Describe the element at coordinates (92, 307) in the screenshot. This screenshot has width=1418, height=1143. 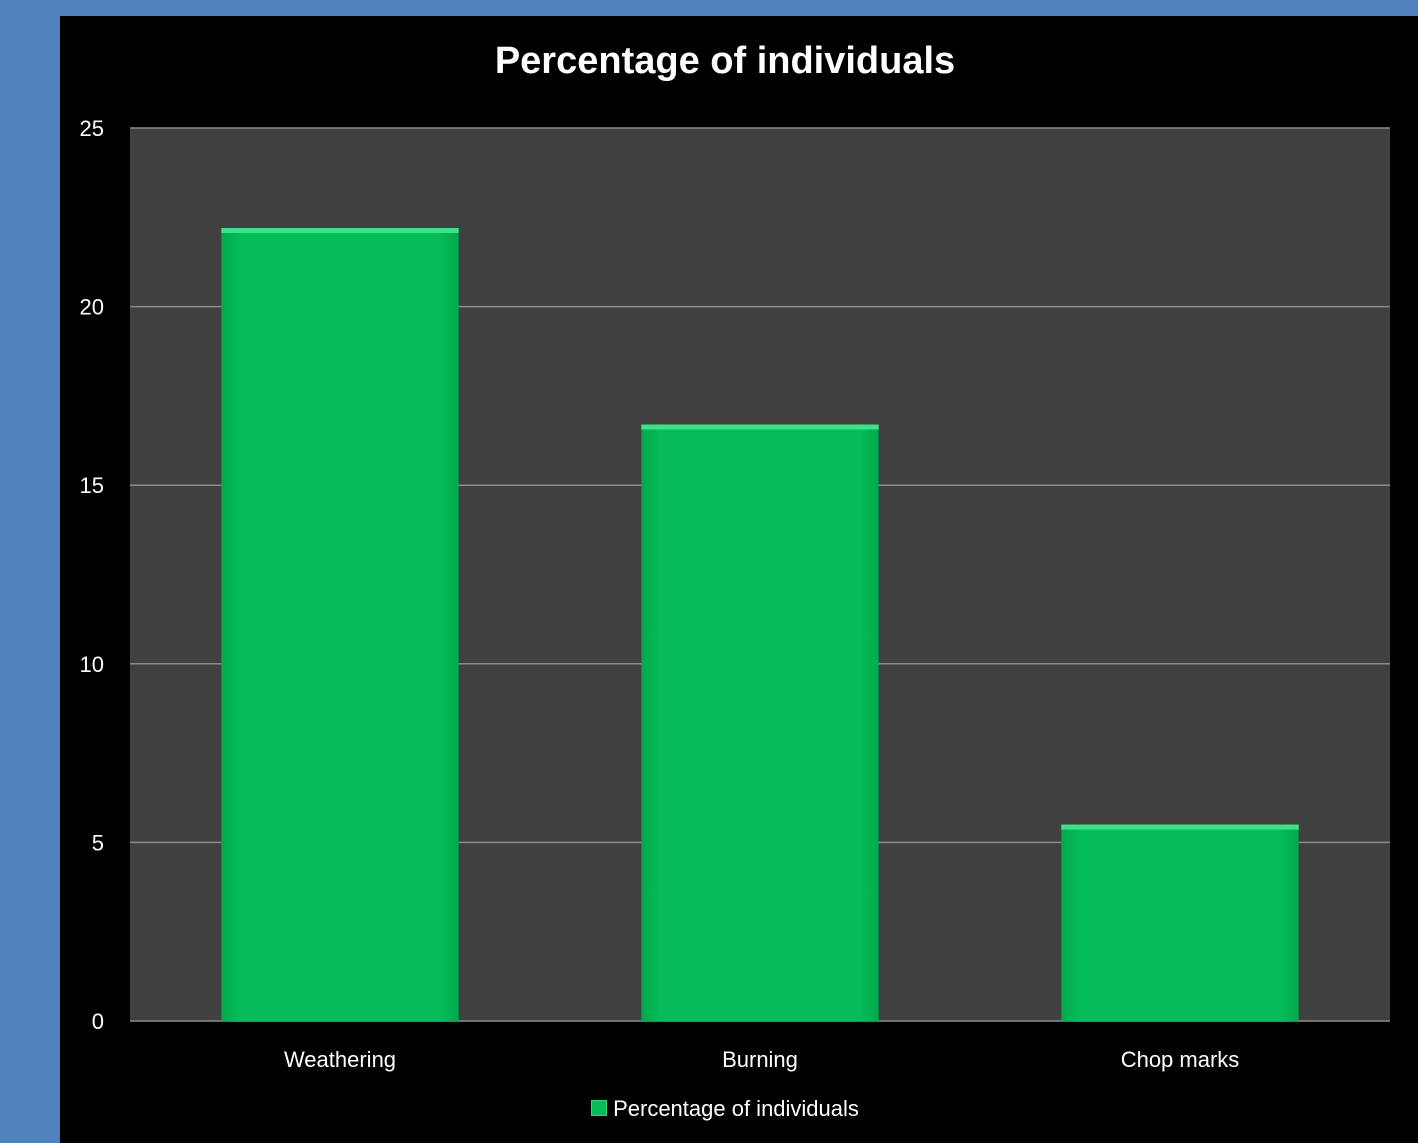
I see `y-tick-label: 20` at that location.